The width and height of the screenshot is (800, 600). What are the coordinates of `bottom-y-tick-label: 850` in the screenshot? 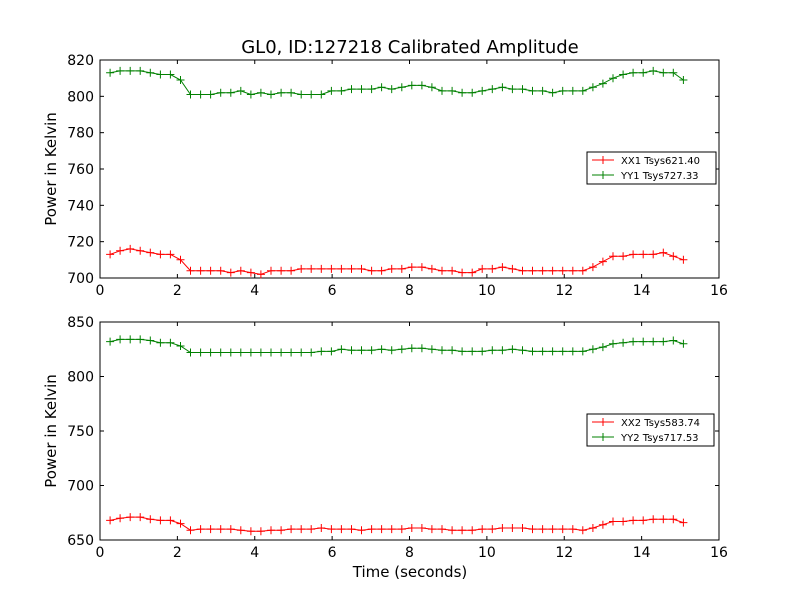 It's located at (80, 323).